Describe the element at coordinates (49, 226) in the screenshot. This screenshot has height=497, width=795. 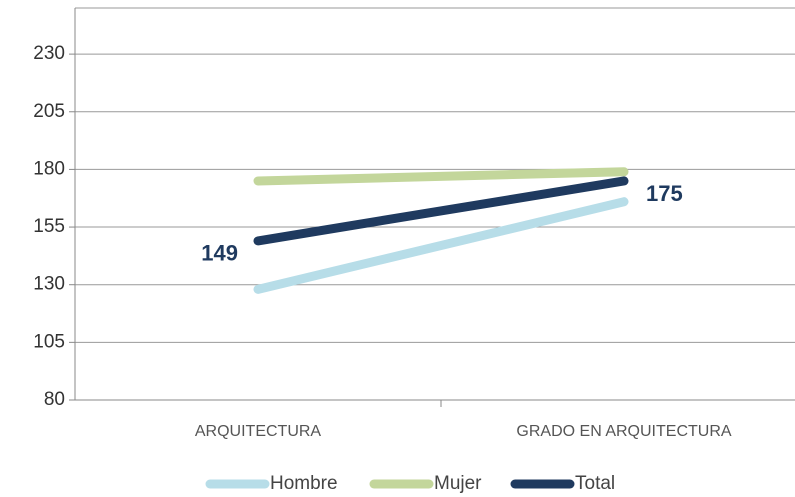
I see `y-tick-label: 155` at that location.